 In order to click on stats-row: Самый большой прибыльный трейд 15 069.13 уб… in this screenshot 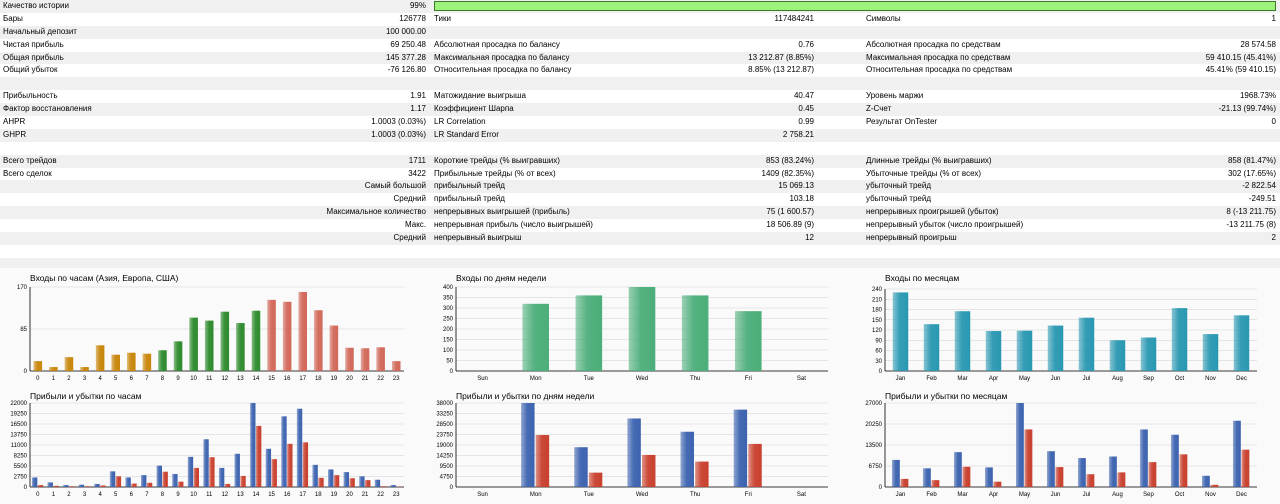, I will do `click(640, 187)`.